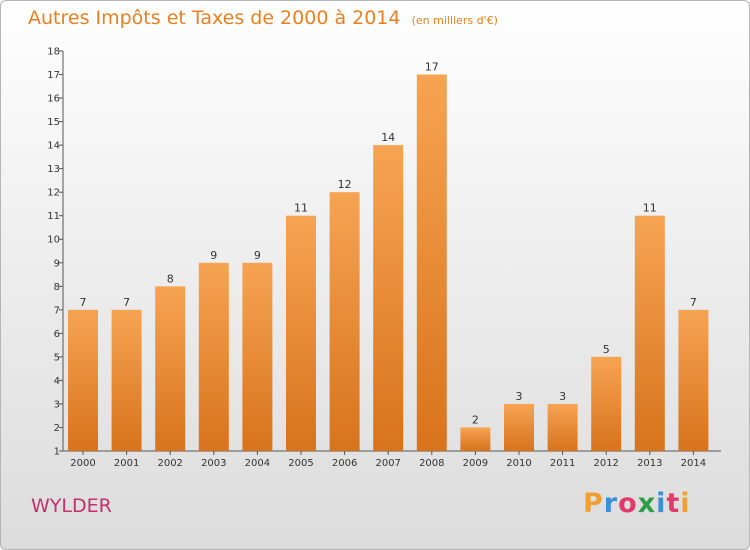 The height and width of the screenshot is (550, 750). I want to click on data-label: 17, so click(432, 67).